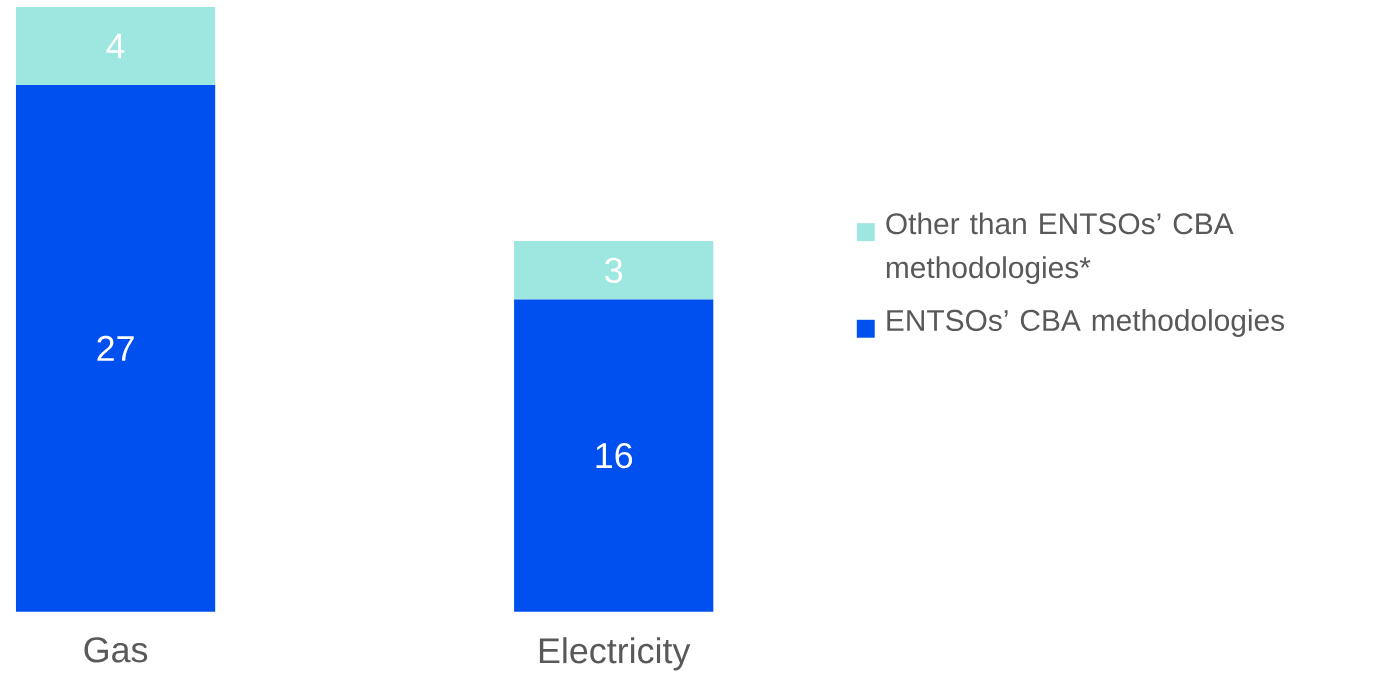 The height and width of the screenshot is (683, 1383). Describe the element at coordinates (116, 649) in the screenshot. I see `x-tick-label: Gas` at that location.